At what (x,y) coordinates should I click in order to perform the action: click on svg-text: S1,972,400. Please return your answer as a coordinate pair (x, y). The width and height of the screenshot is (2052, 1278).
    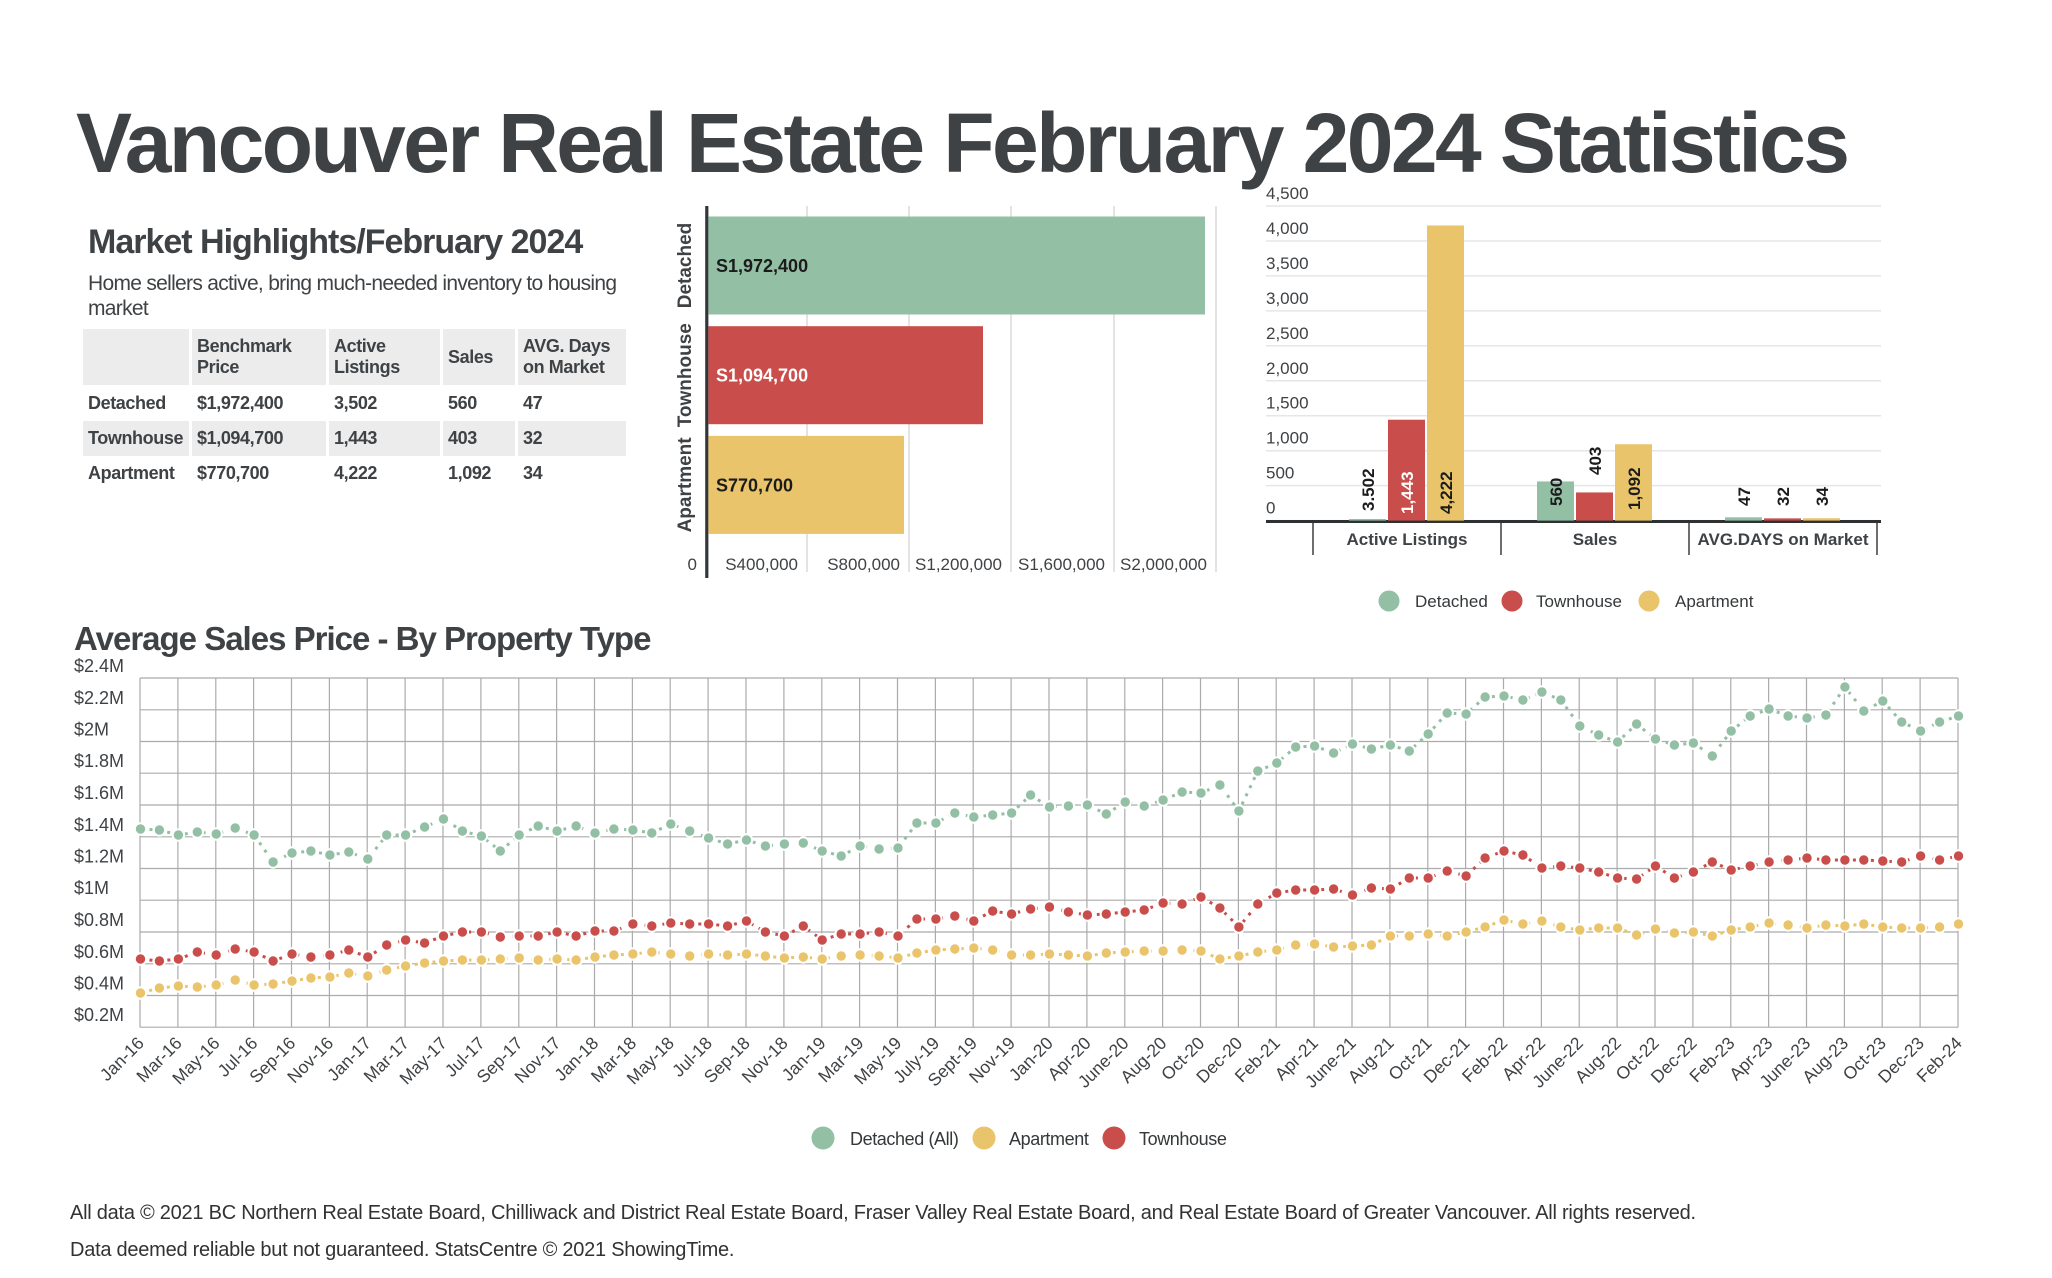
    Looking at the image, I should click on (762, 266).